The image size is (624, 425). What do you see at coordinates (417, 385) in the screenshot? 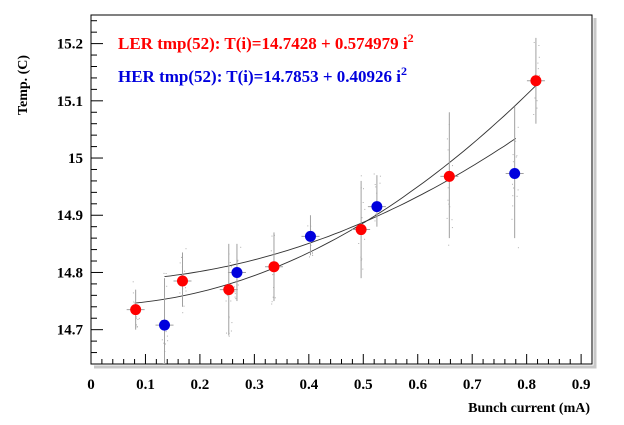
I see `x-tick-label-6: 0.6` at bounding box center [417, 385].